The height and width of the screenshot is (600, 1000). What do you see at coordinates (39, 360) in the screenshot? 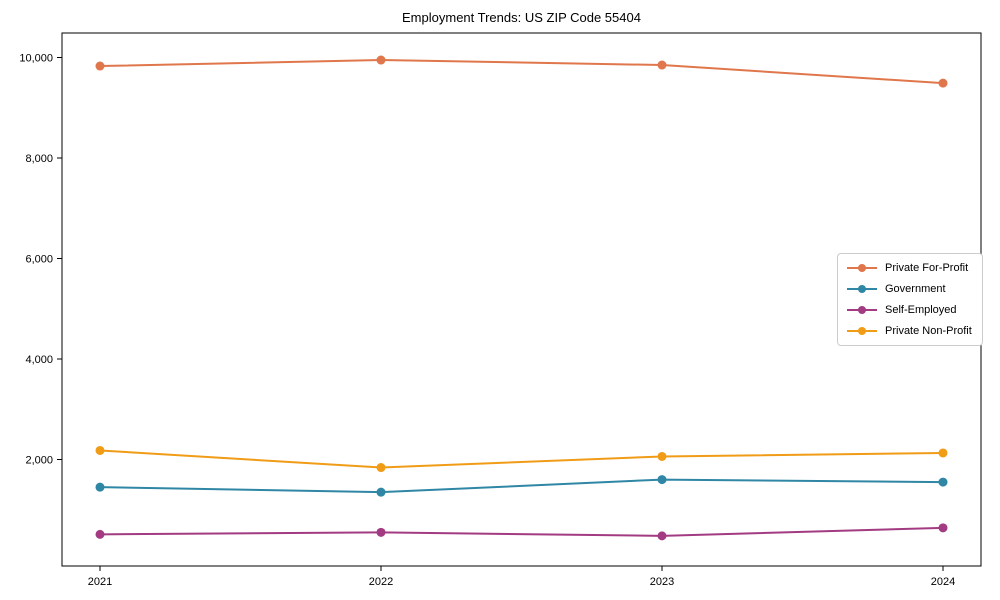
I see `y-tick-label: 4,000` at bounding box center [39, 360].